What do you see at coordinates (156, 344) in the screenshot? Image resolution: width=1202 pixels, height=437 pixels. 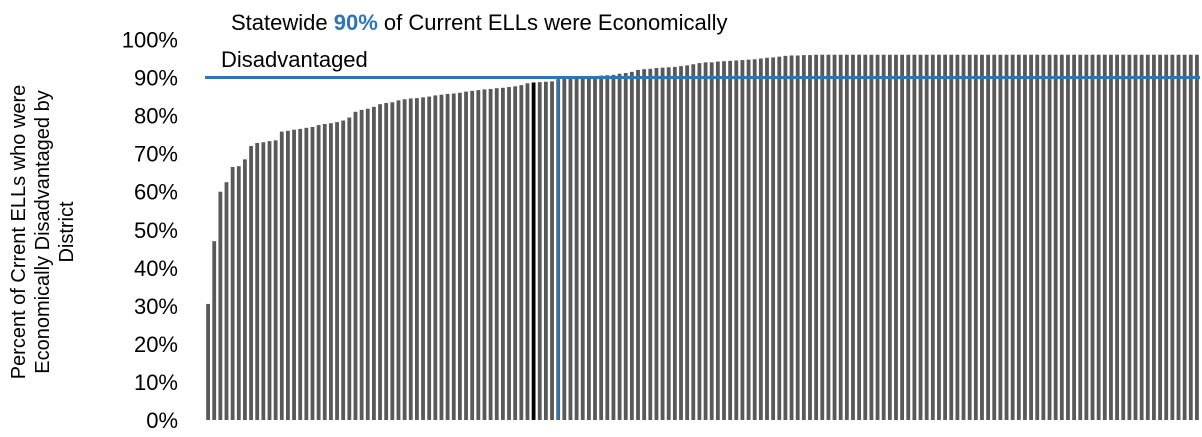 I see `y-tick-label: 20%` at bounding box center [156, 344].